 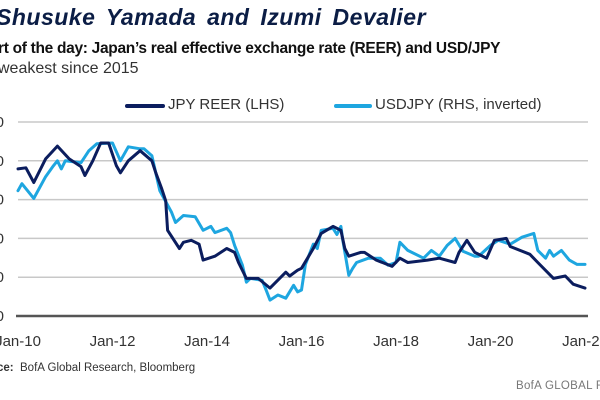 I want to click on x-tick-label: Jan-18, so click(x=396, y=341).